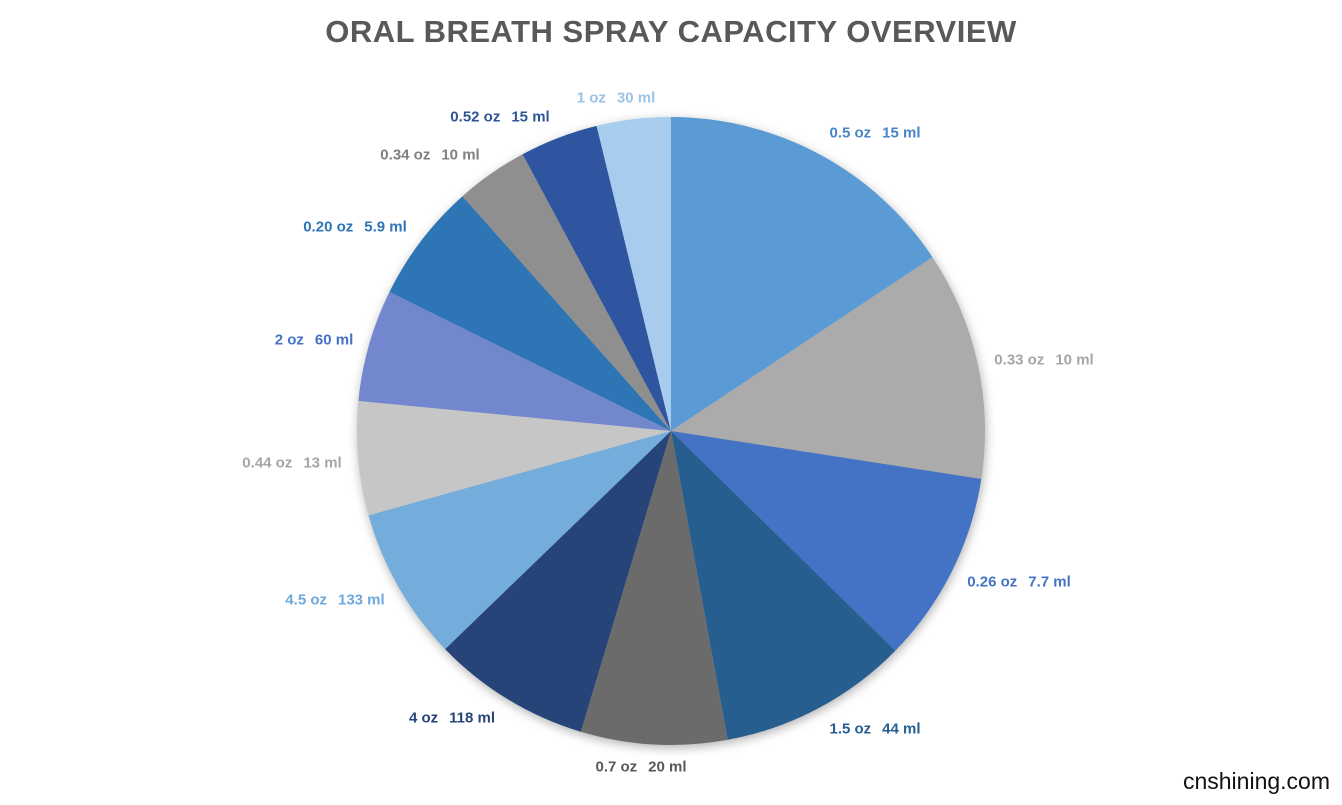 The height and width of the screenshot is (805, 1342). I want to click on slice-label-ml: 7.7 ml, so click(1049, 582).